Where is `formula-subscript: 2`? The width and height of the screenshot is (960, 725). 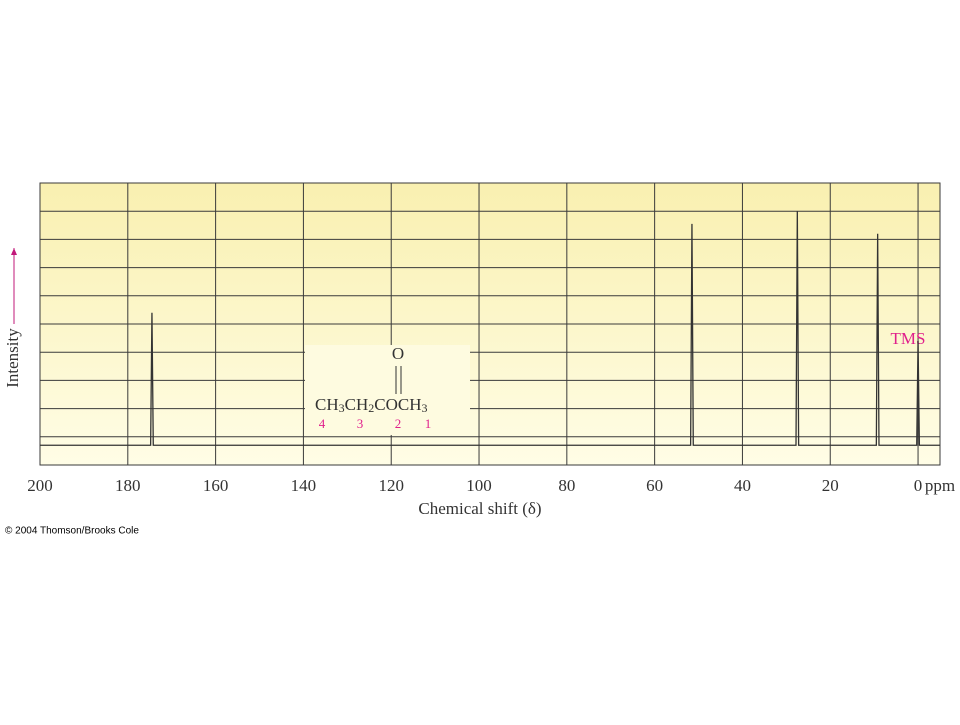 formula-subscript: 2 is located at coordinates (371, 408).